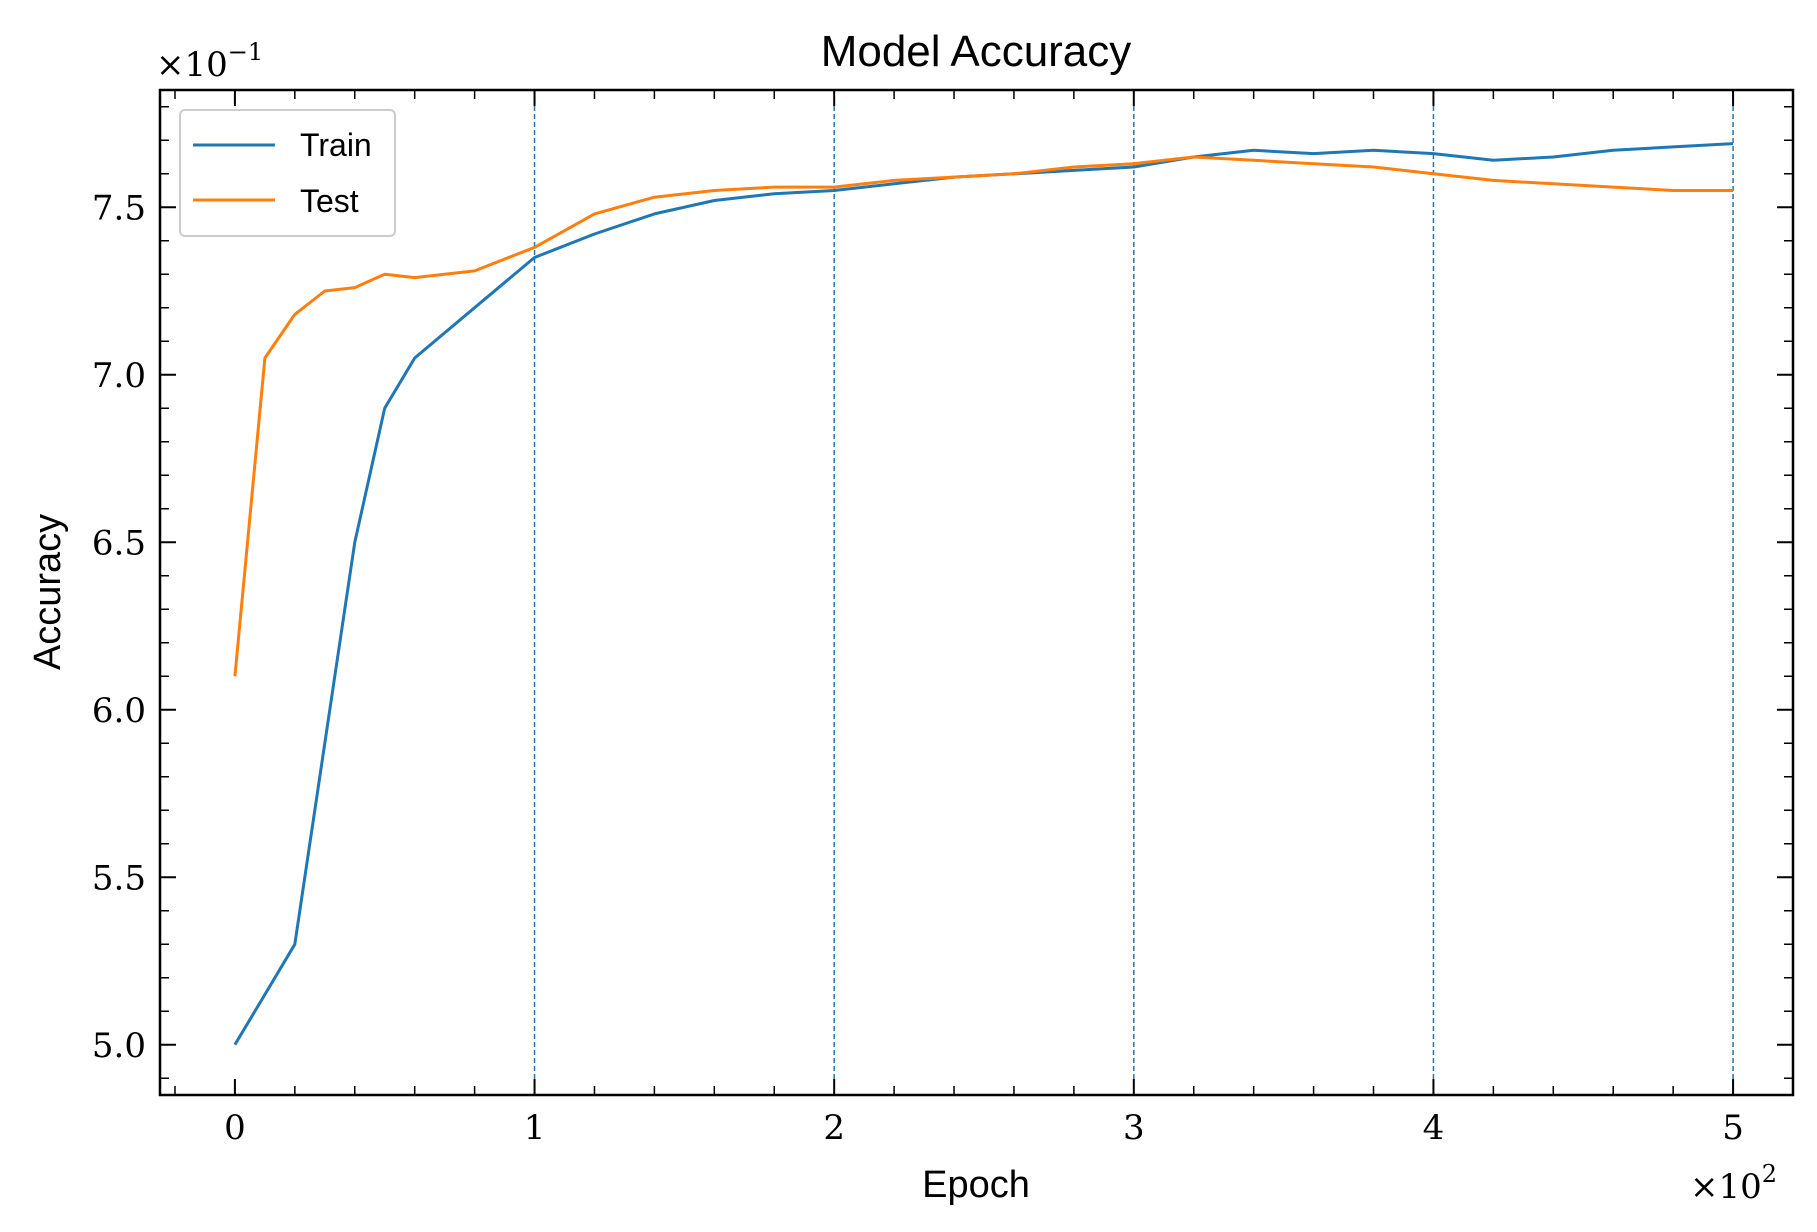  What do you see at coordinates (1434, 1128) in the screenshot?
I see `x-tick-label: 4` at bounding box center [1434, 1128].